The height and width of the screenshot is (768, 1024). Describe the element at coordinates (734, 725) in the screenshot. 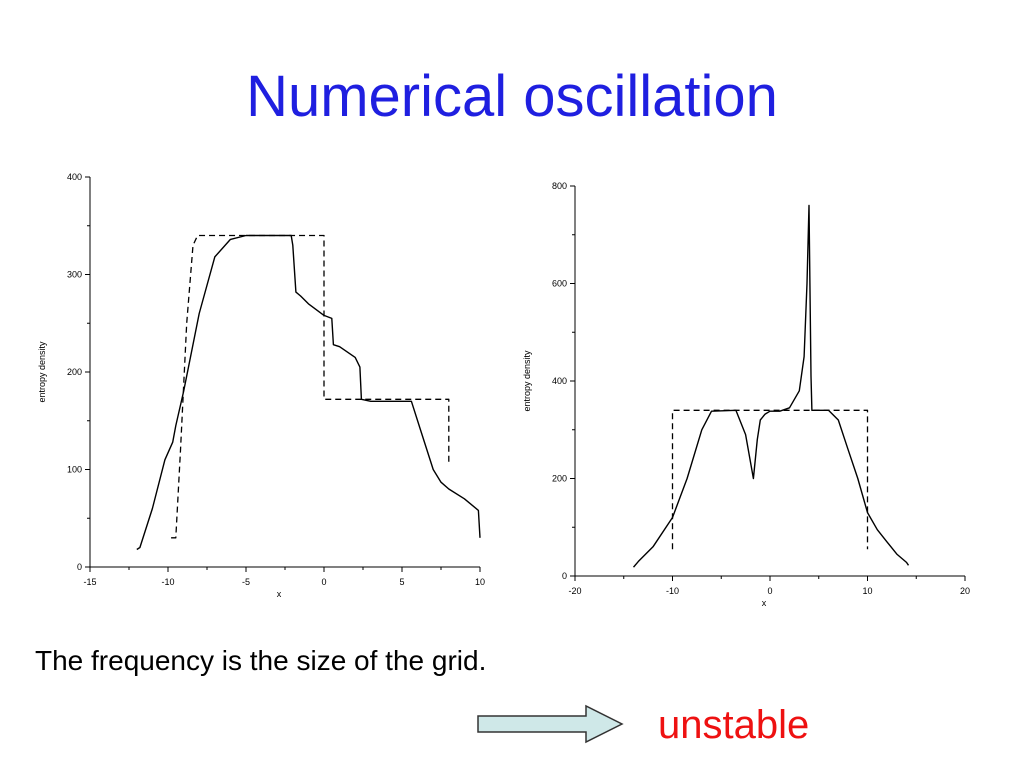

I see `unstable-label: unstable` at that location.